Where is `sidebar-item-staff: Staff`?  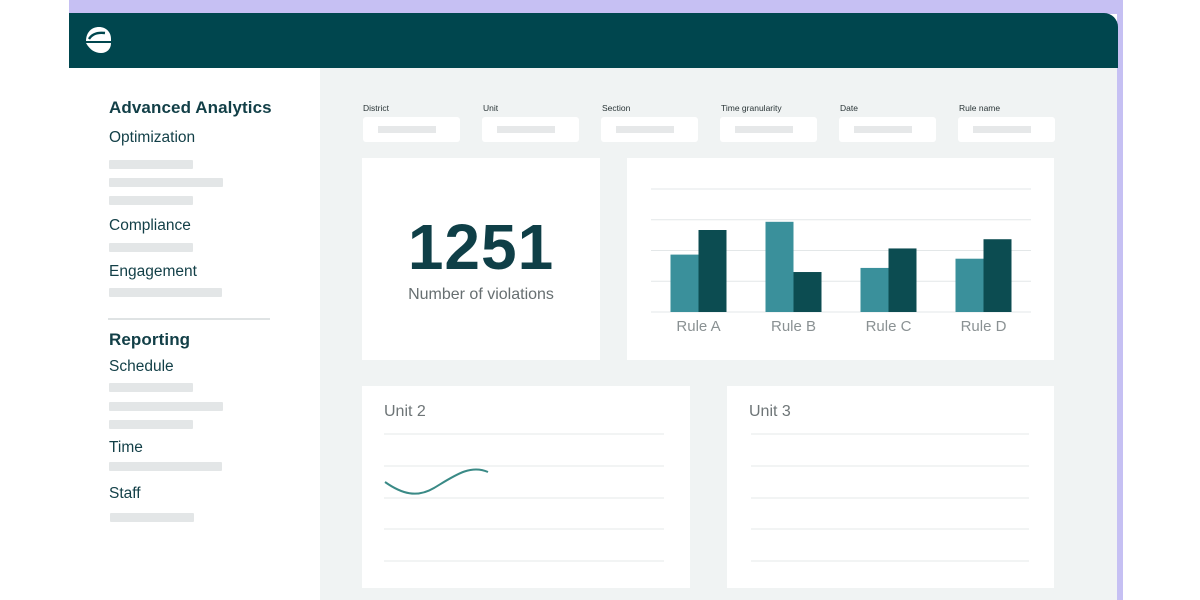
sidebar-item-staff: Staff is located at coordinates (125, 493).